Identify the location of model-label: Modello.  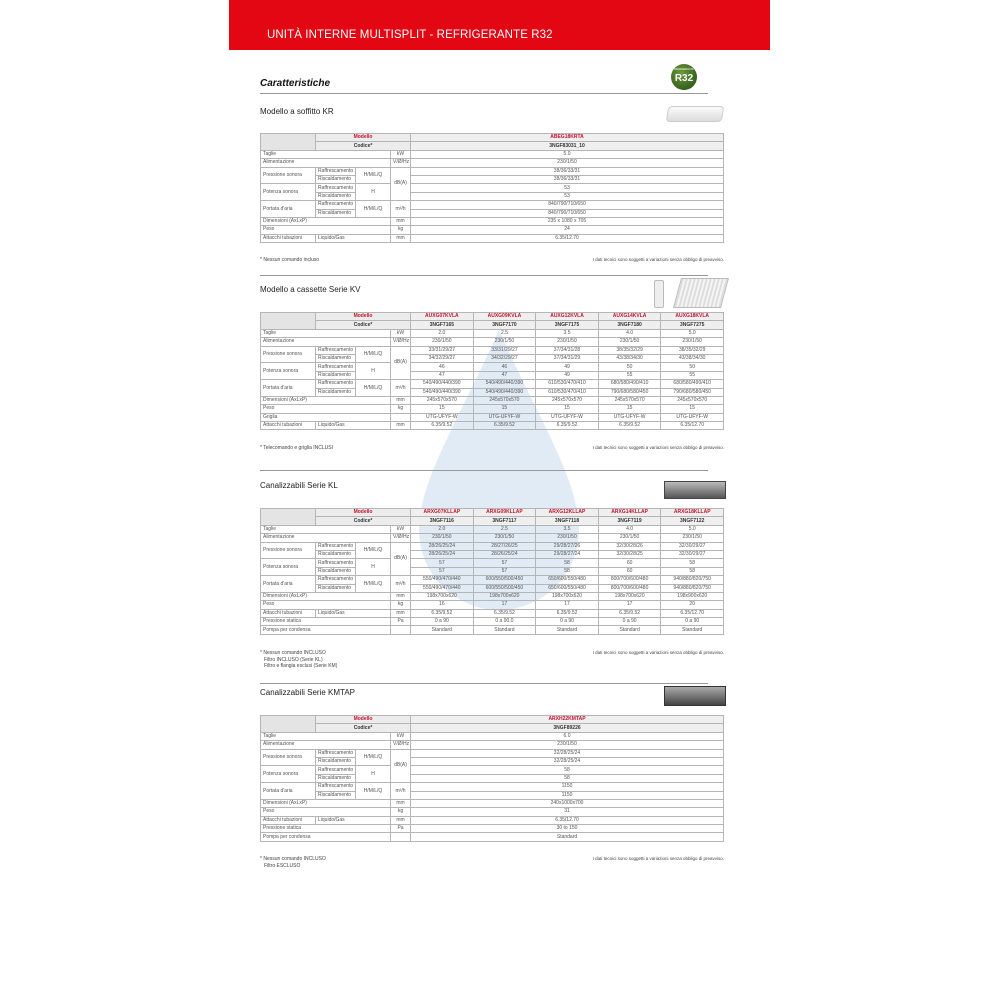
(363, 512).